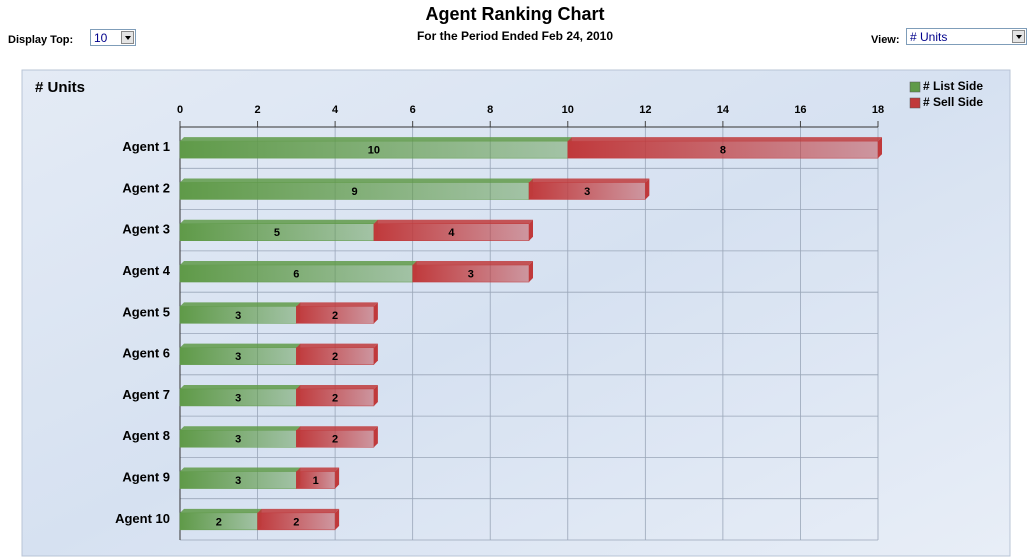  I want to click on chart-subtitle: For the Period Ended Feb 24, 2010, so click(515, 36).